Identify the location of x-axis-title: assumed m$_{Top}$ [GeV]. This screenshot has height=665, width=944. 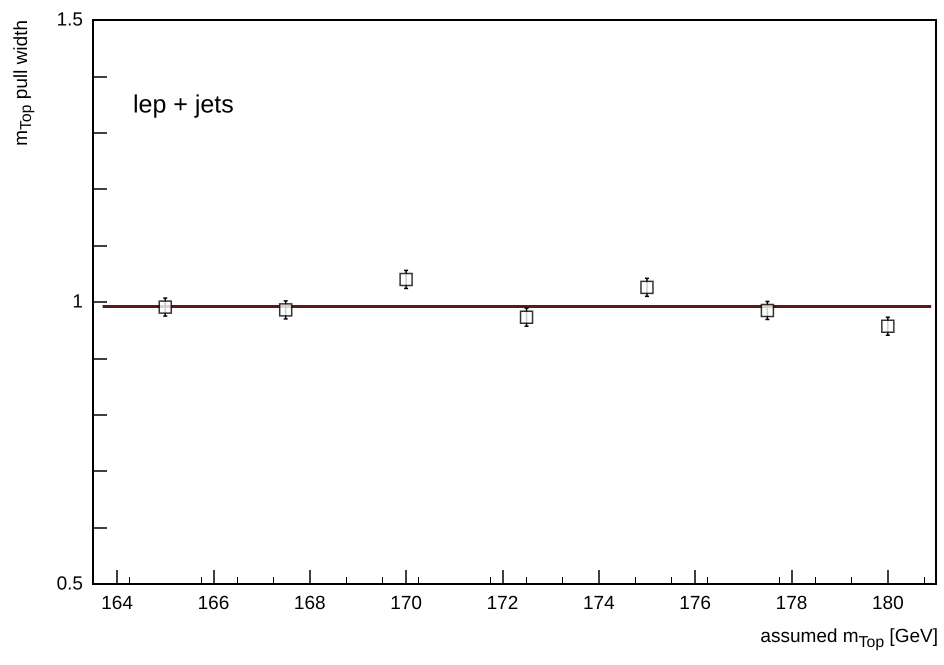
(849, 638).